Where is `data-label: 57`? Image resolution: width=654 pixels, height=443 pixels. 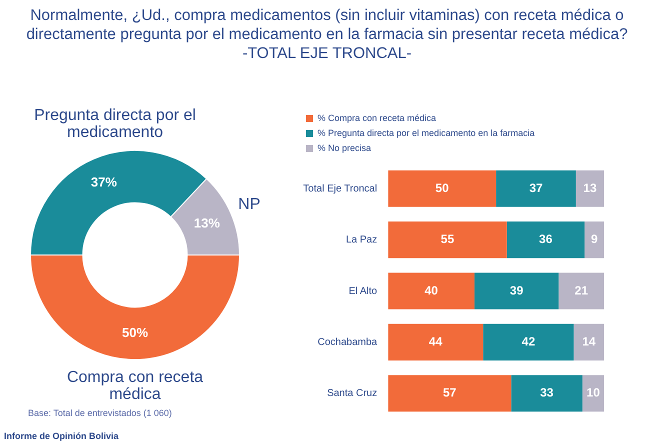
data-label: 57 is located at coordinates (449, 393).